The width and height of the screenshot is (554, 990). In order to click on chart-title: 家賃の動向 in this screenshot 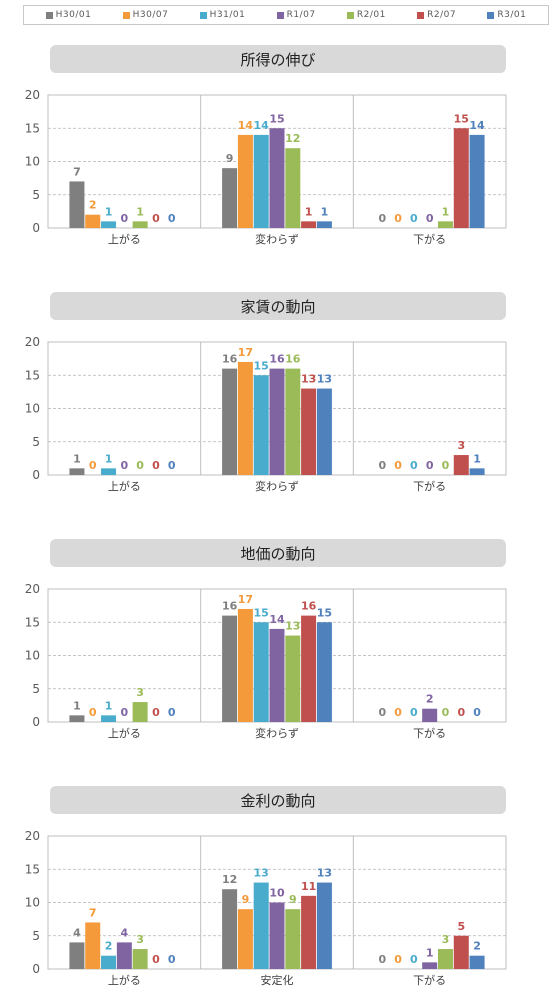, I will do `click(278, 306)`.